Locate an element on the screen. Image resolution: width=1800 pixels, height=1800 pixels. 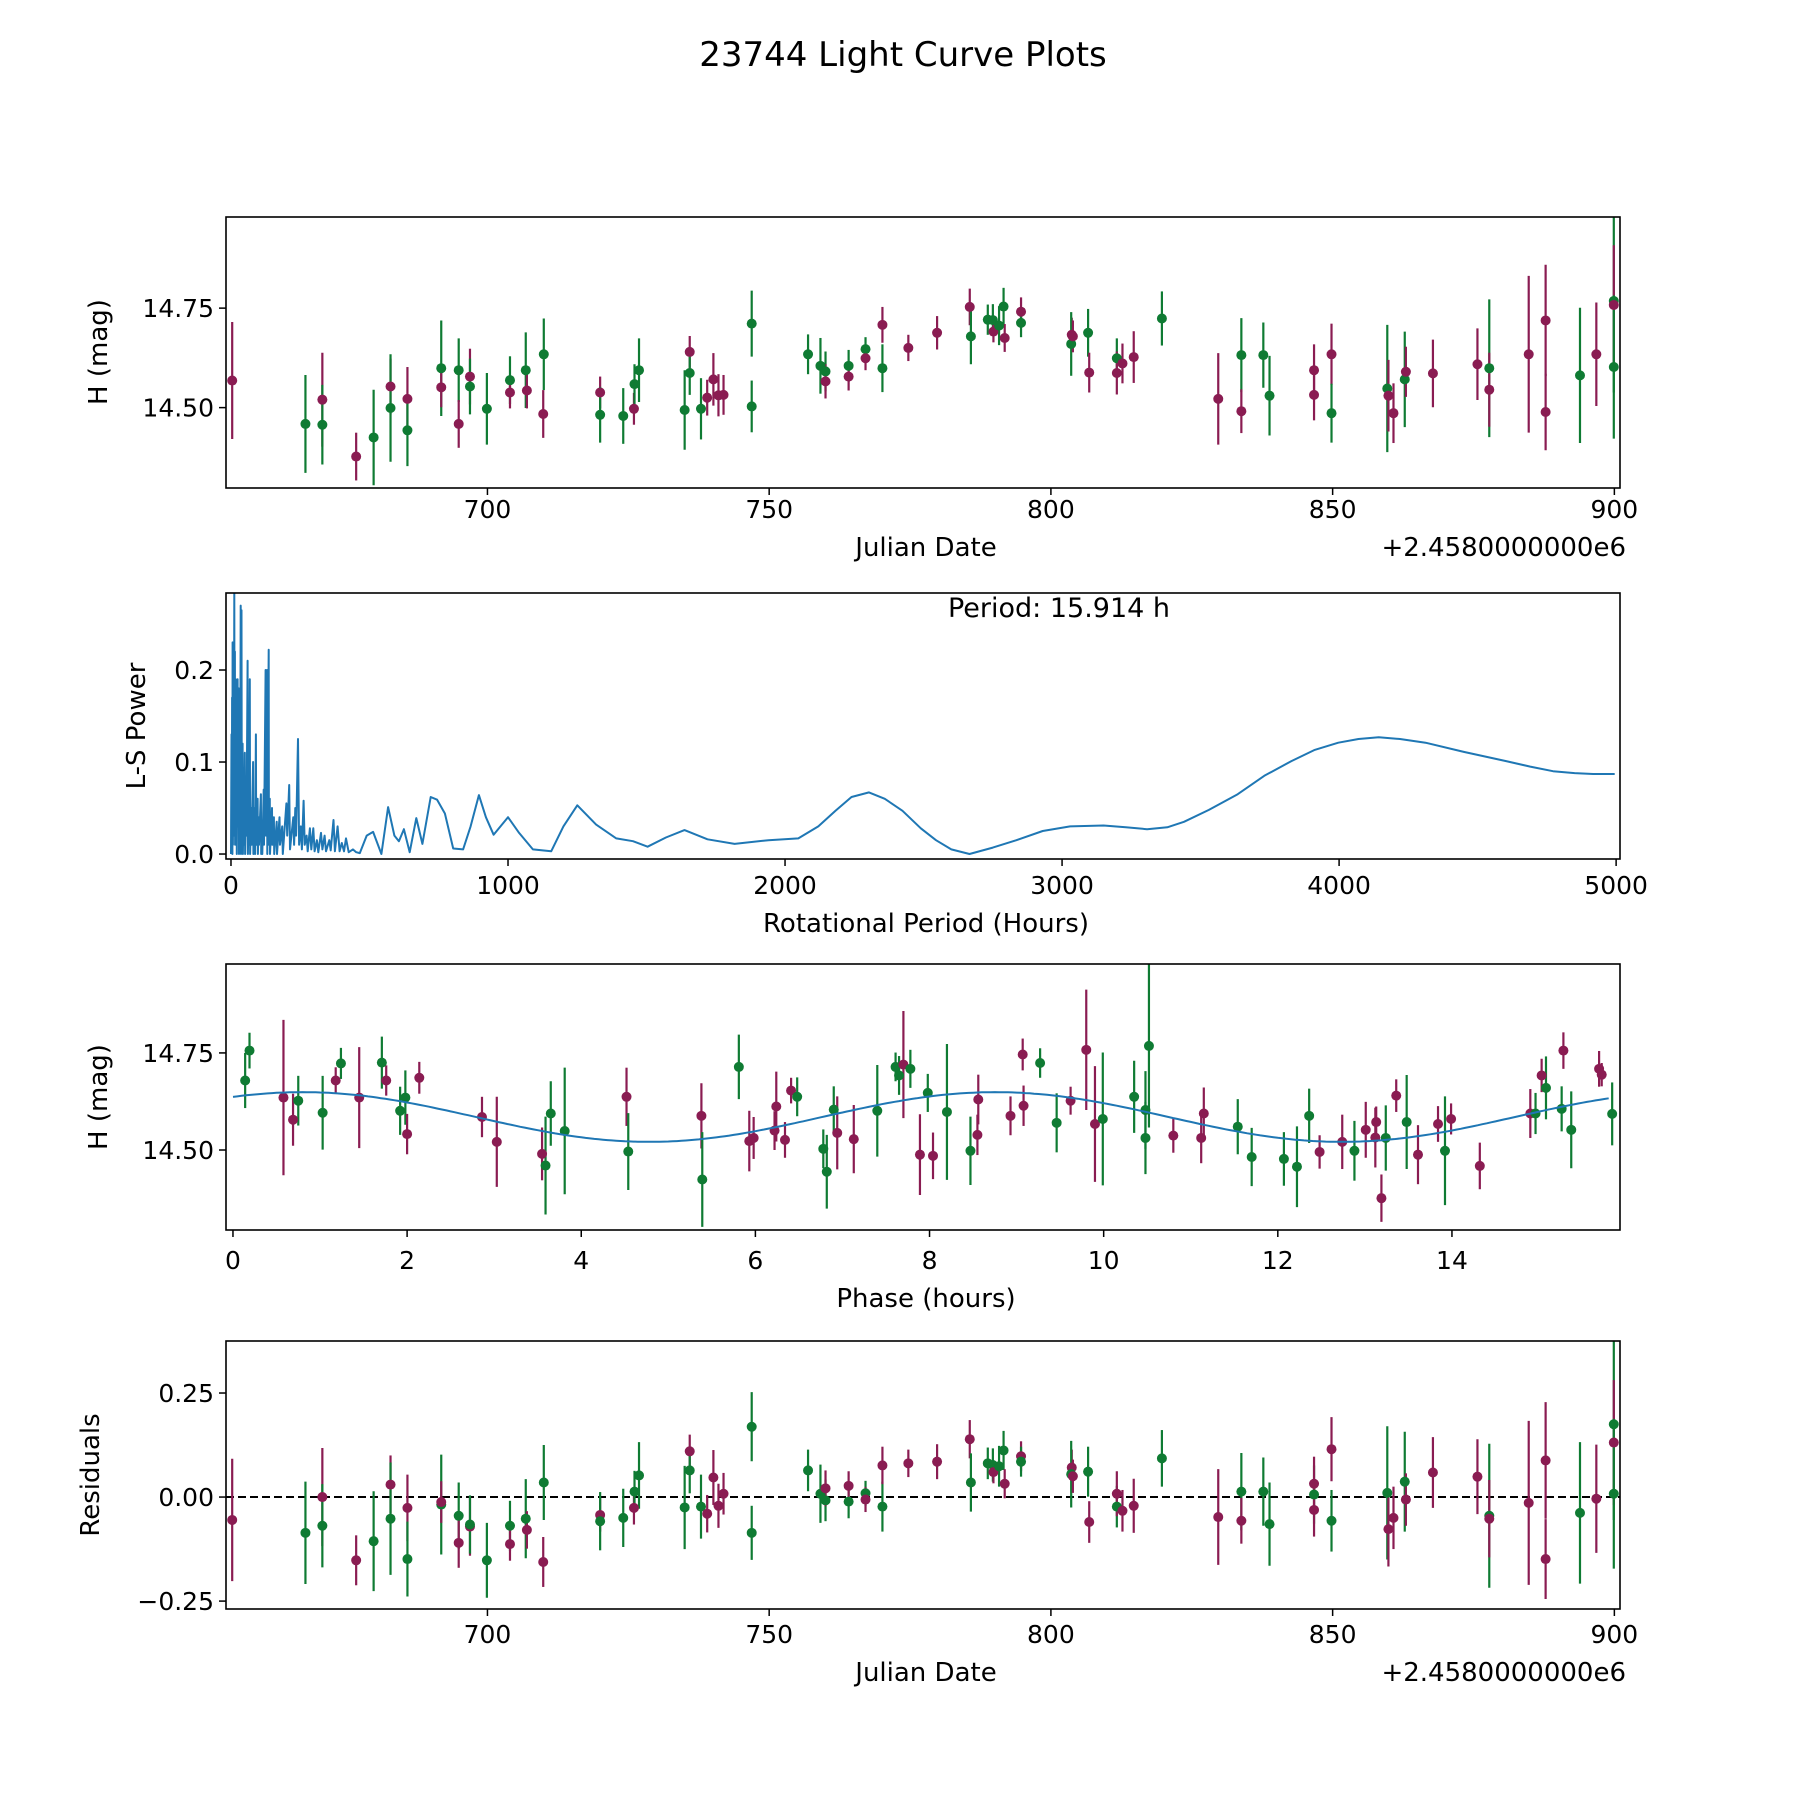
residuals-xlabel: Julian Date is located at coordinates (924, 1673).